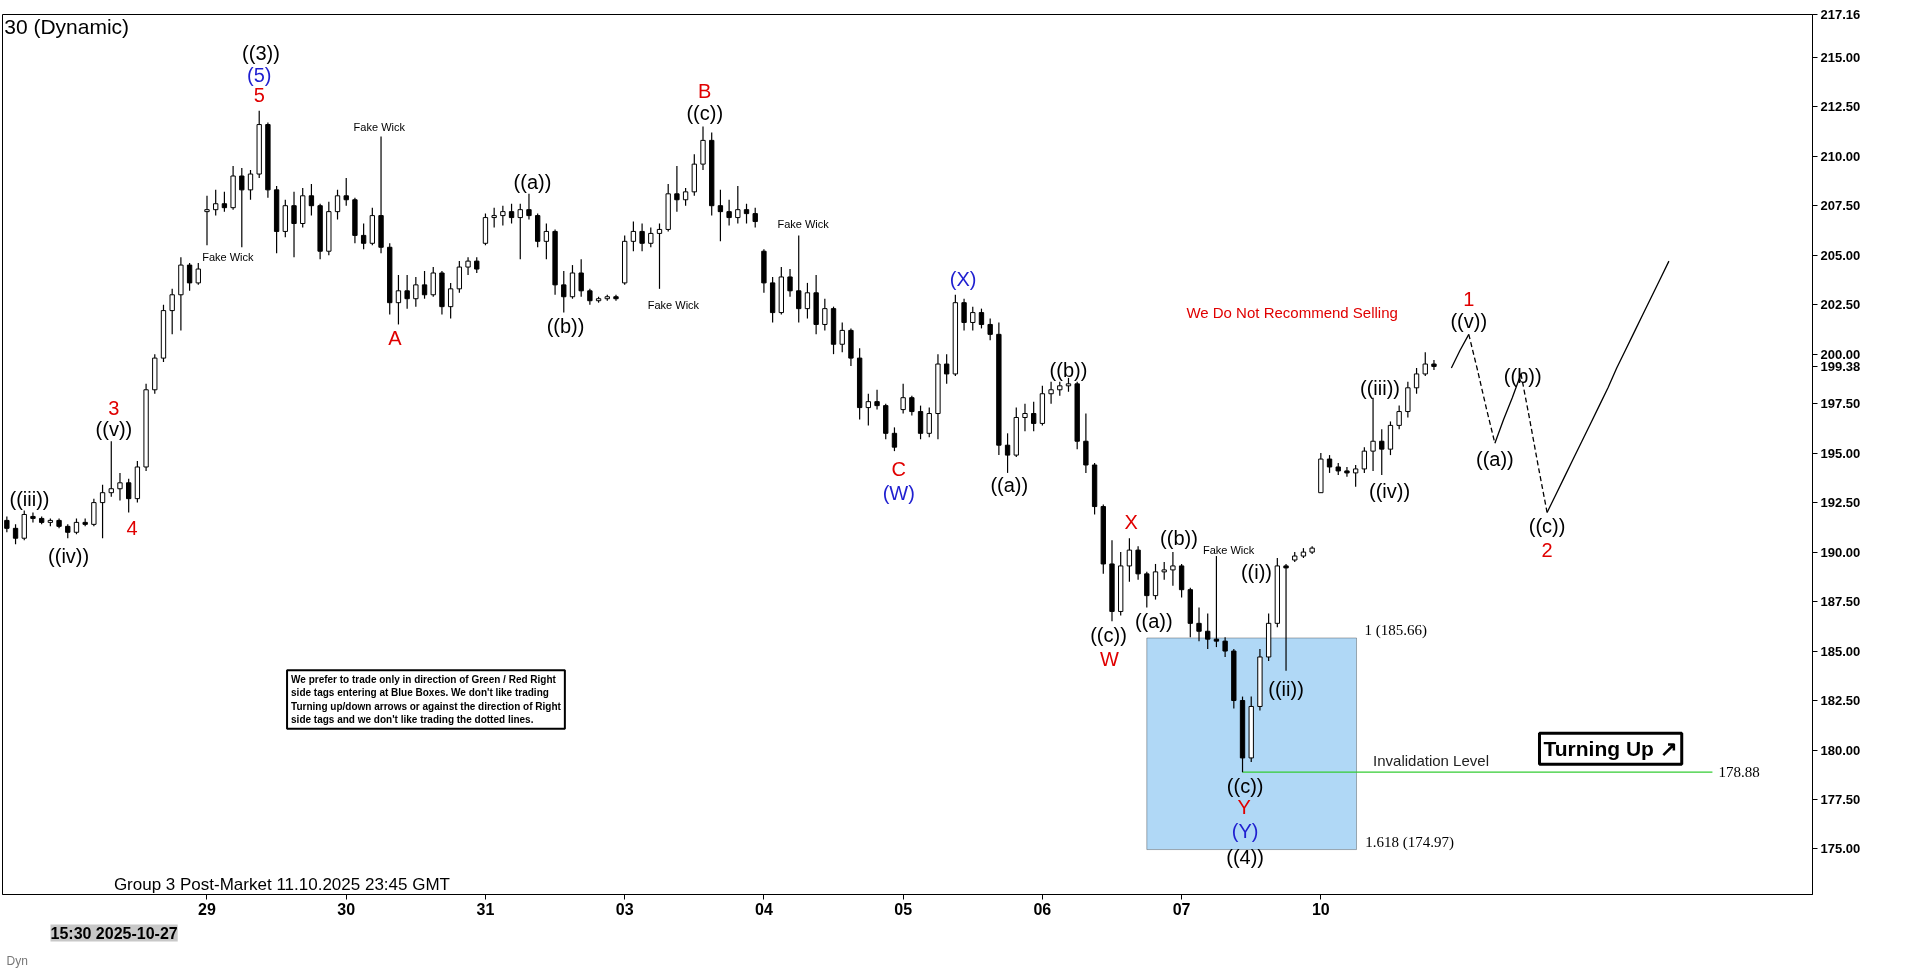 This screenshot has width=1912, height=979. I want to click on annotation: C, so click(899, 468).